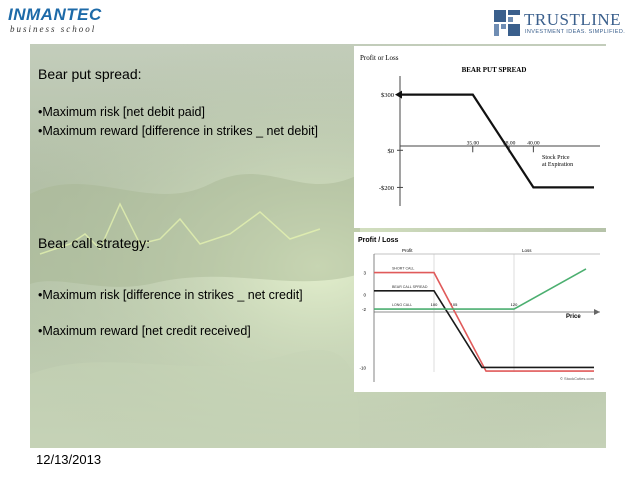 The image size is (638, 479). I want to click on chart2-y-ticks: 3 0 -2 -10, so click(362, 321).